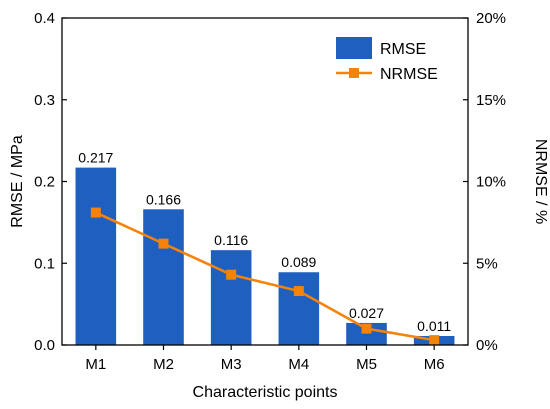  I want to click on x-tick-label: M5, so click(366, 364).